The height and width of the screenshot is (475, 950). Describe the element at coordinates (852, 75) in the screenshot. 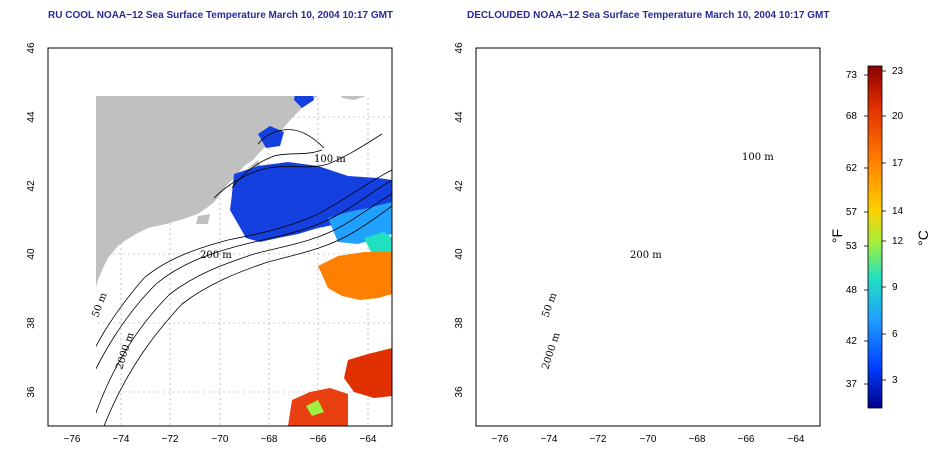

I see `colorbar-f-tick: 73` at that location.